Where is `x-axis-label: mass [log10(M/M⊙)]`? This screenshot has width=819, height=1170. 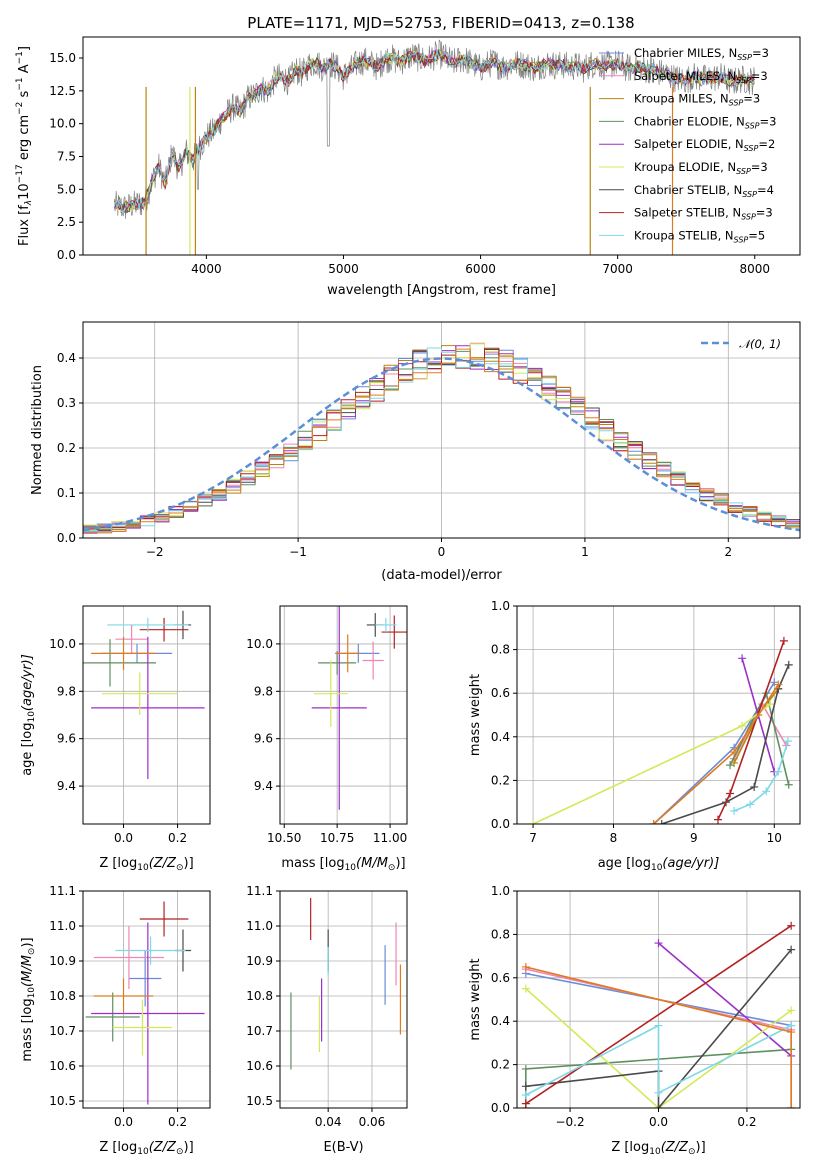 x-axis-label: mass [log10(M/M⊙)] is located at coordinates (343, 864).